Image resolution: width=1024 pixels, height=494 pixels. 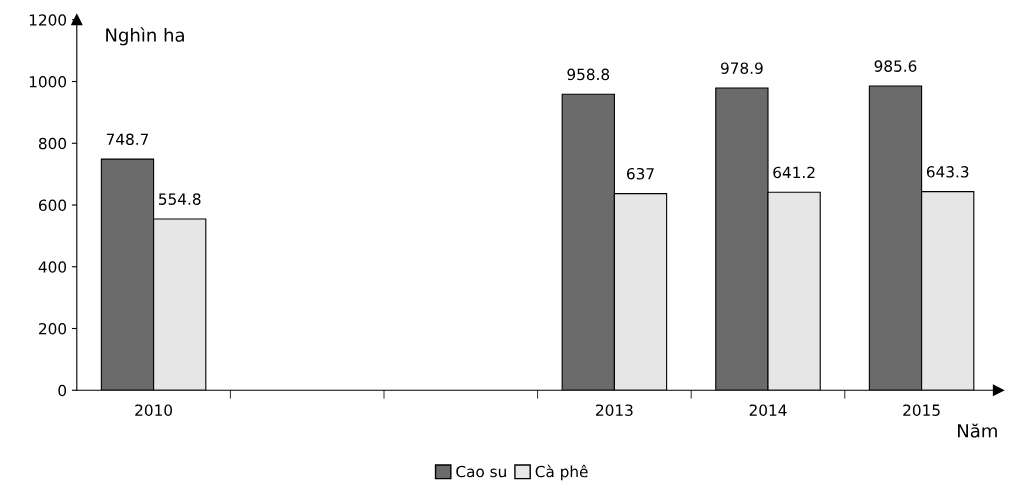 I want to click on data-label: 643.3, so click(x=947, y=172).